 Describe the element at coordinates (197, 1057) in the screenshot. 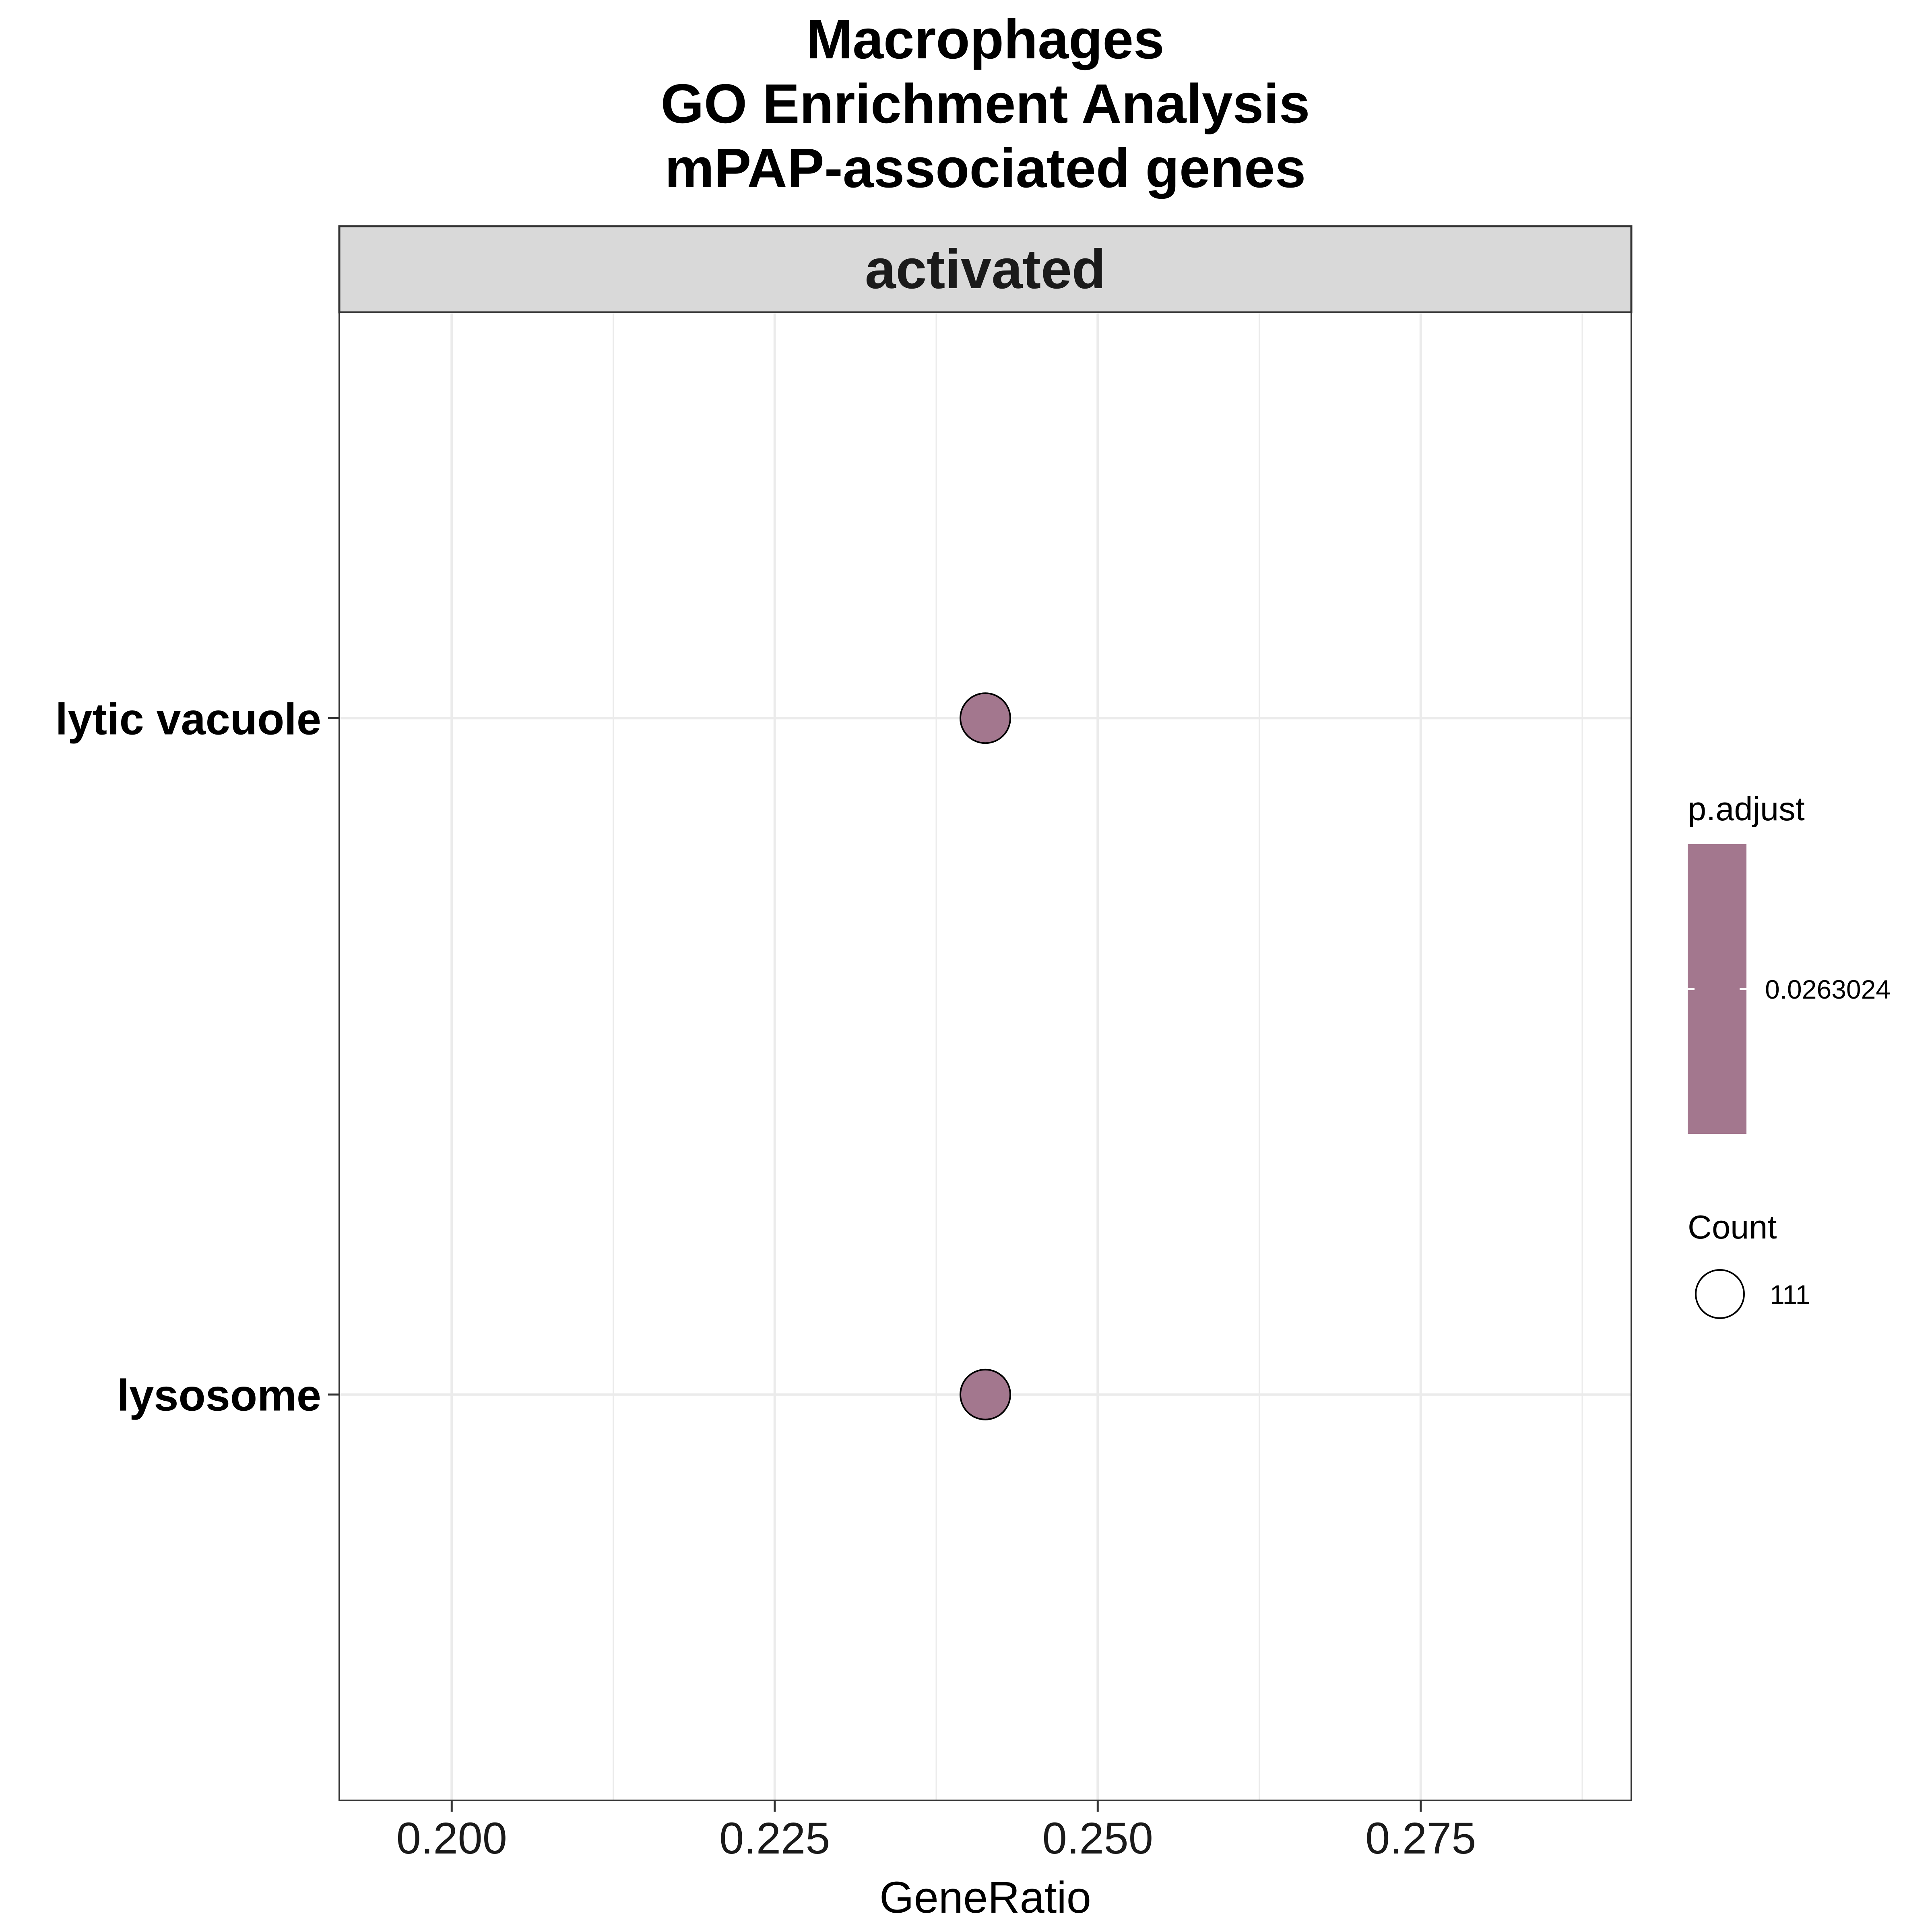

I see `y-axis: lytic vacuole lysosome` at that location.